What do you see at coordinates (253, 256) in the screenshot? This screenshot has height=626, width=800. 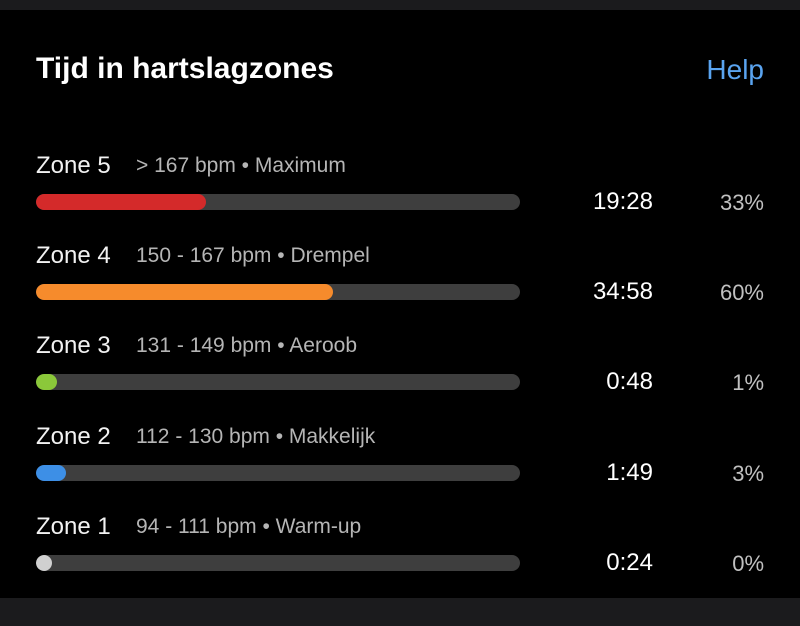 I see `zone-range: 150 - 167 bpm • Drempel` at bounding box center [253, 256].